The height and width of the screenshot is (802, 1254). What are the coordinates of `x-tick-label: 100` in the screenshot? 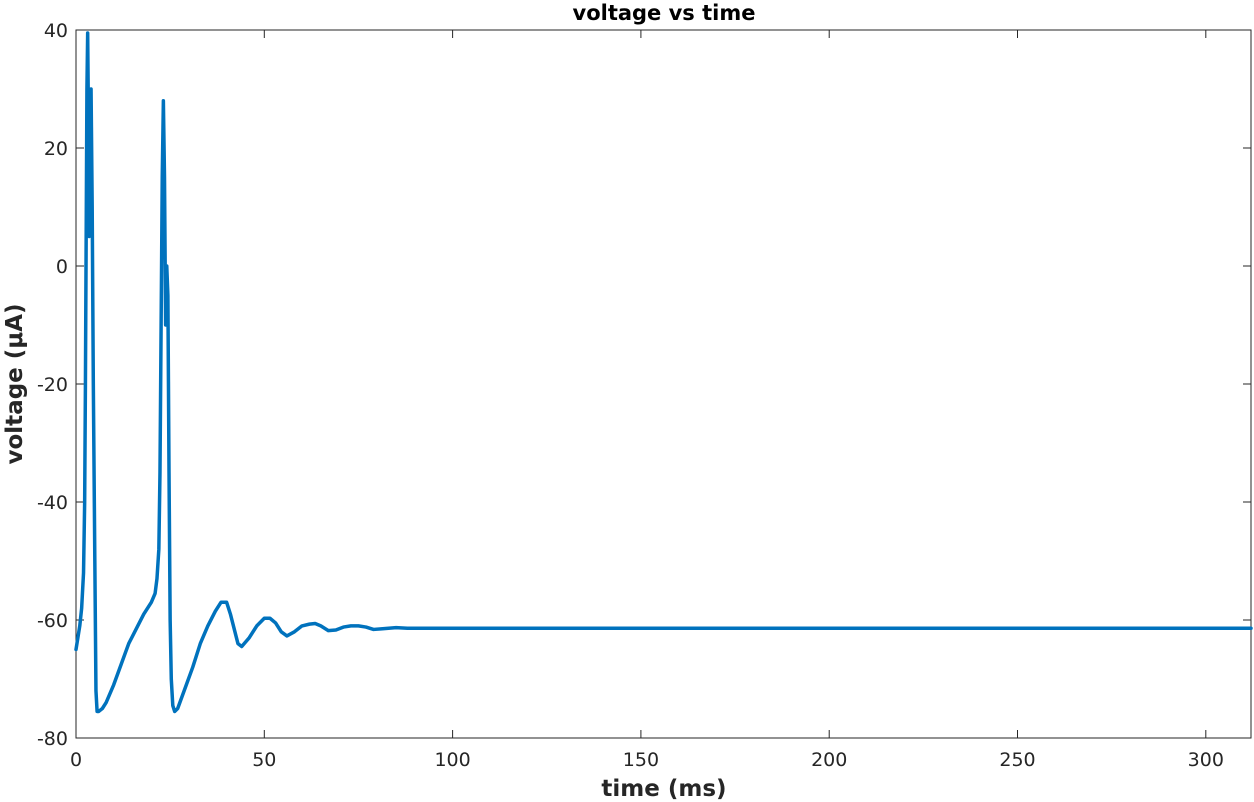 It's located at (452, 760).